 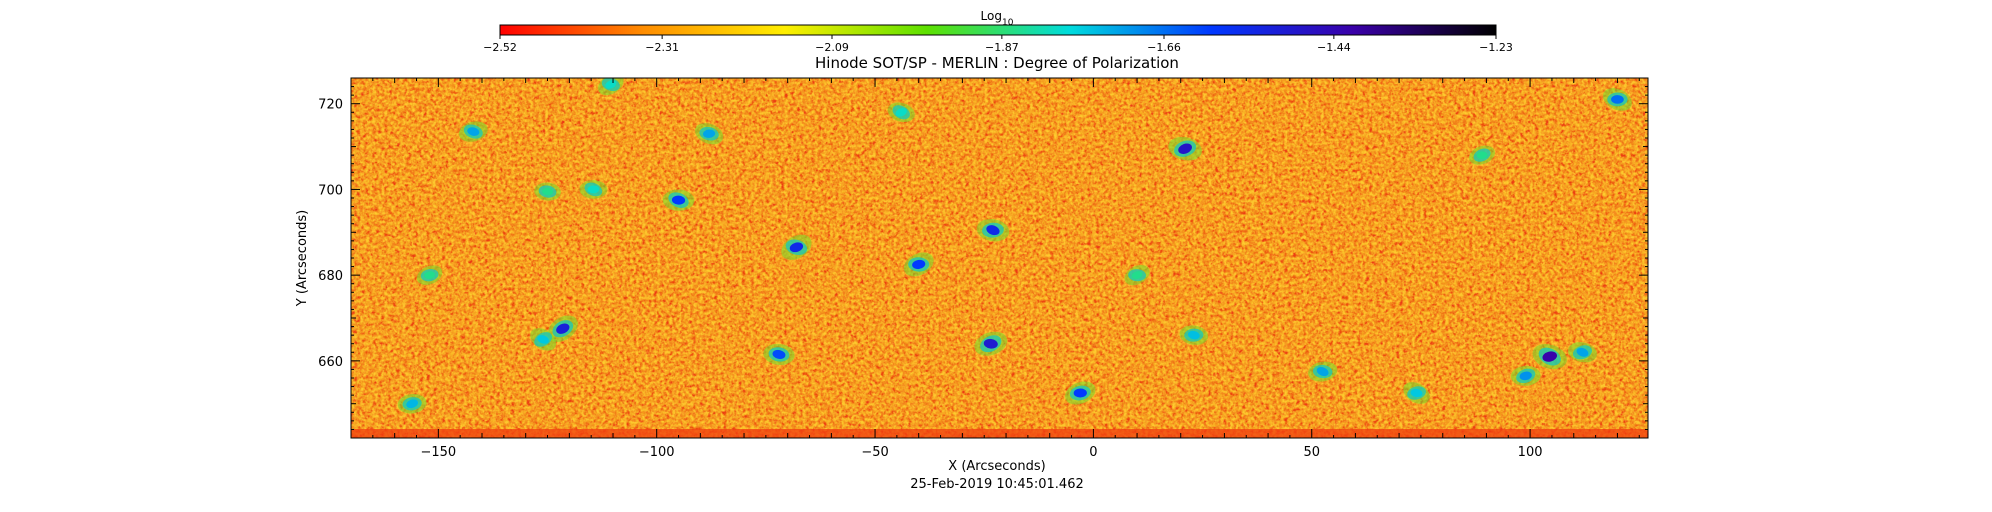 What do you see at coordinates (438, 452) in the screenshot?
I see `x-tick-label: −150` at bounding box center [438, 452].